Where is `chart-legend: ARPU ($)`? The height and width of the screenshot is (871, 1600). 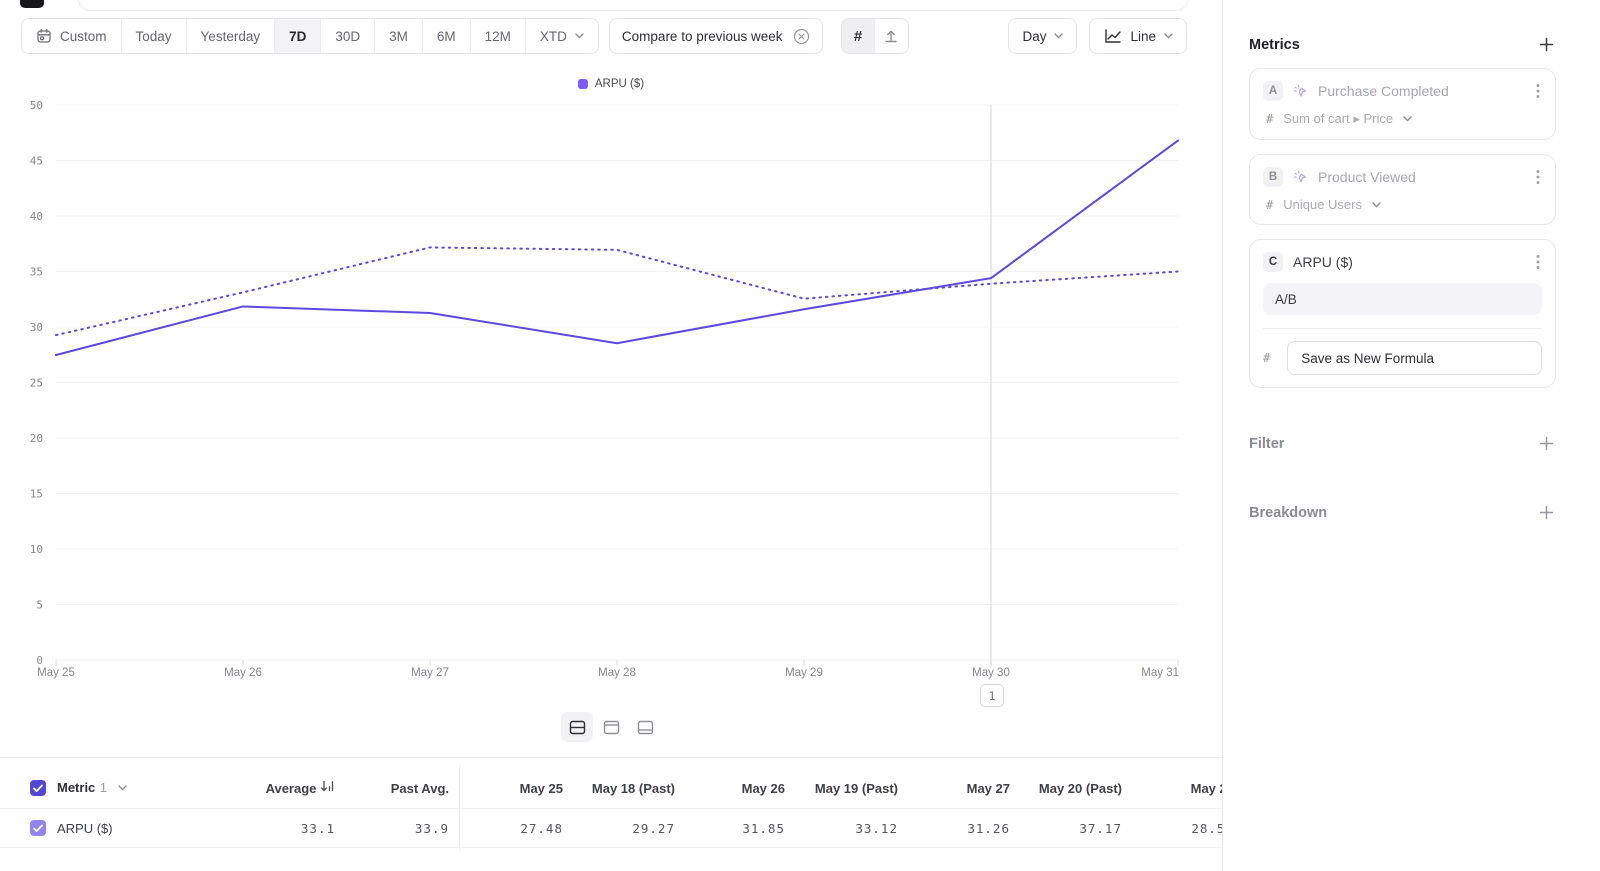 chart-legend: ARPU ($) is located at coordinates (611, 84).